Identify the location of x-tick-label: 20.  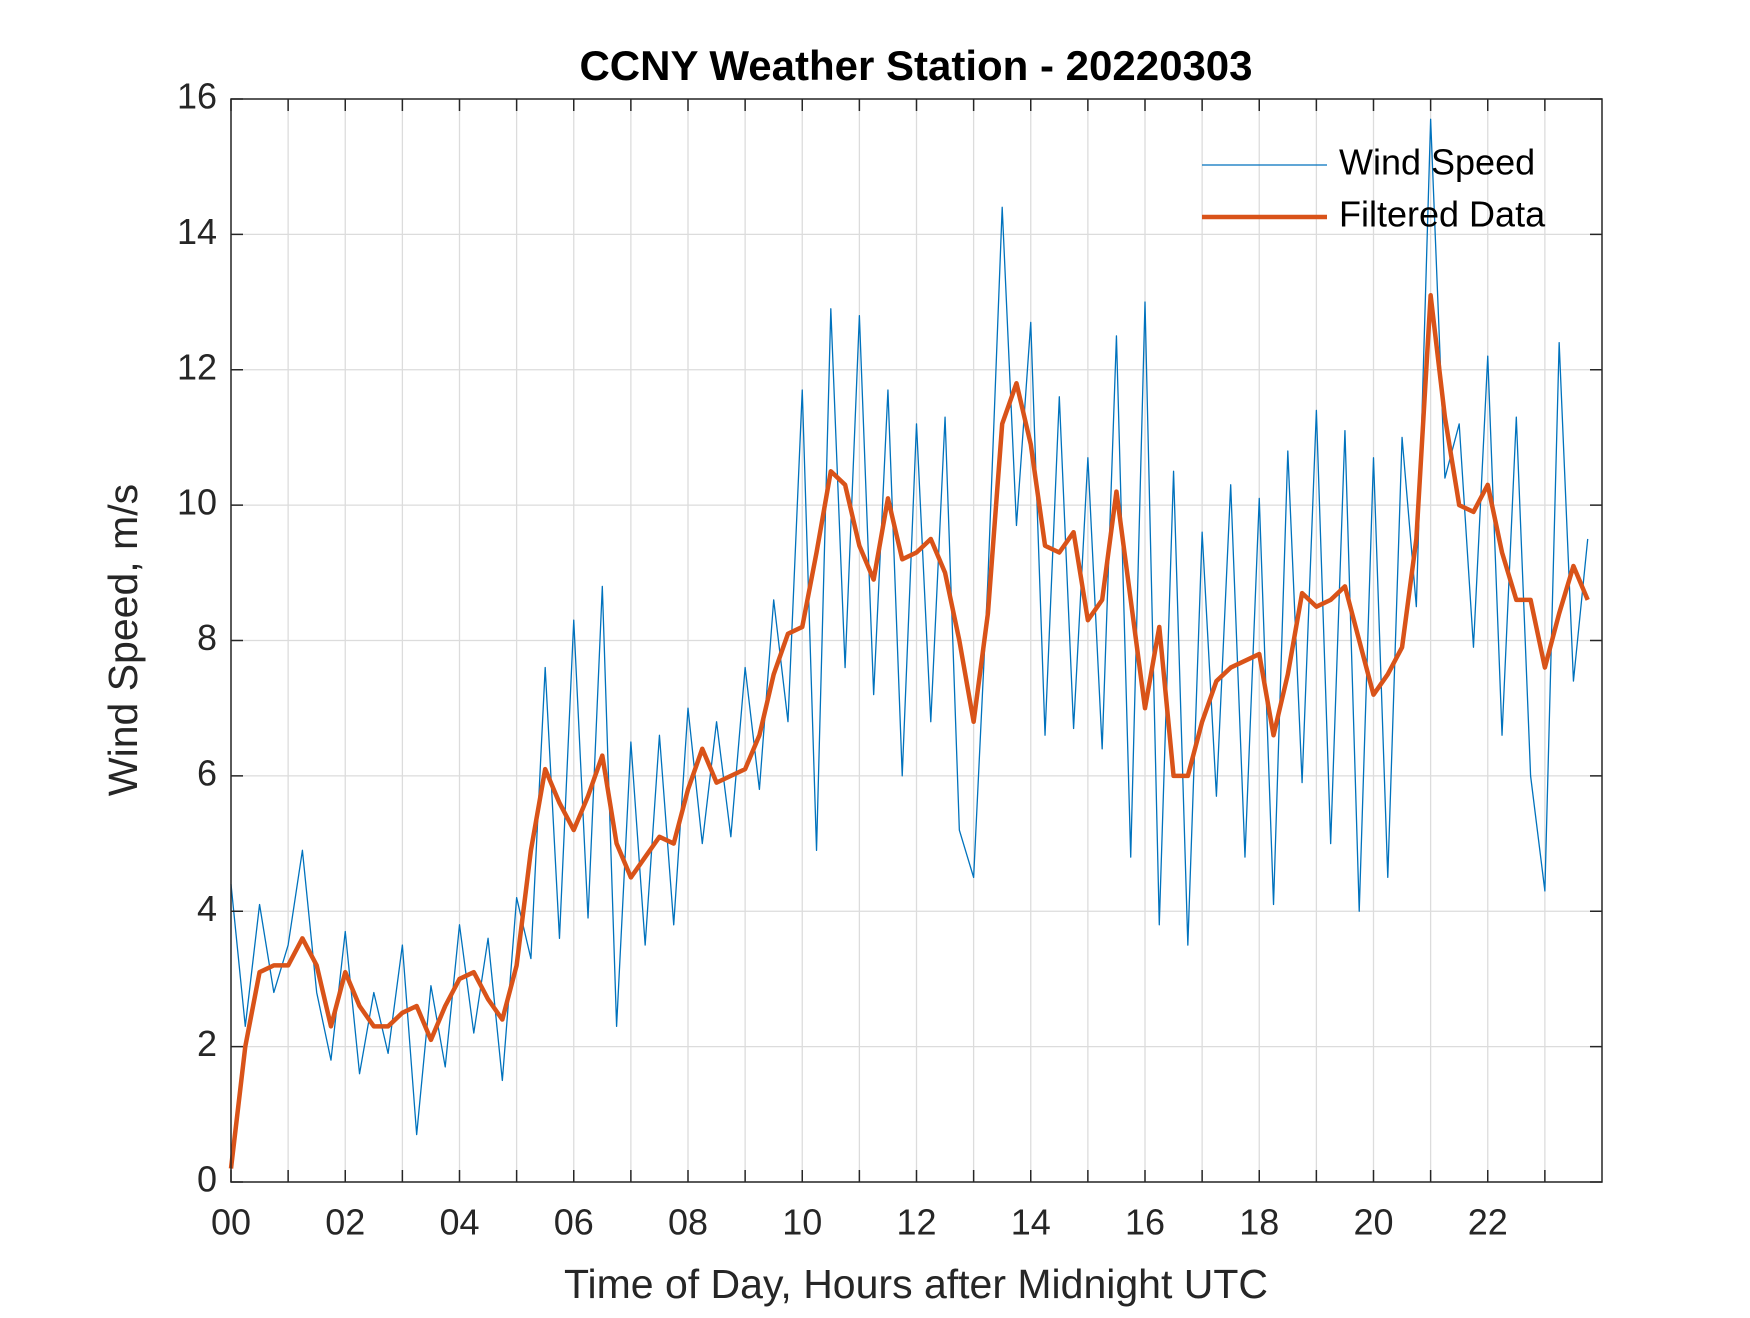
(1373, 1222).